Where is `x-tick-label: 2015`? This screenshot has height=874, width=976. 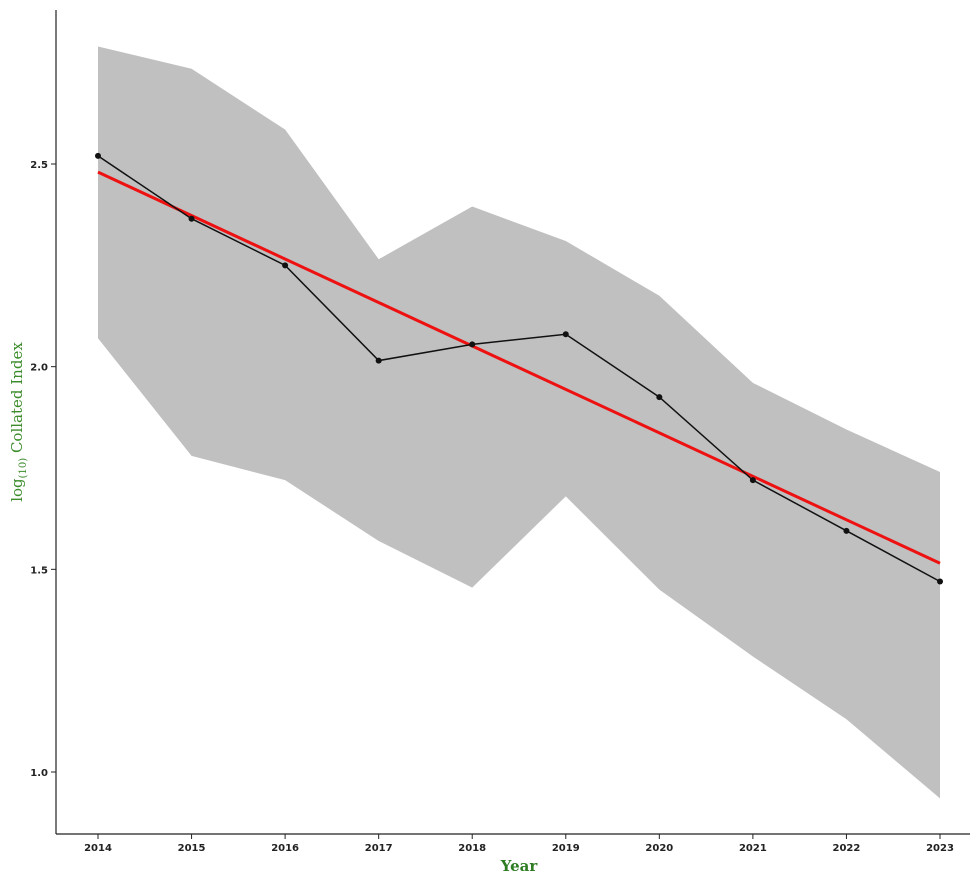 x-tick-label: 2015 is located at coordinates (192, 848).